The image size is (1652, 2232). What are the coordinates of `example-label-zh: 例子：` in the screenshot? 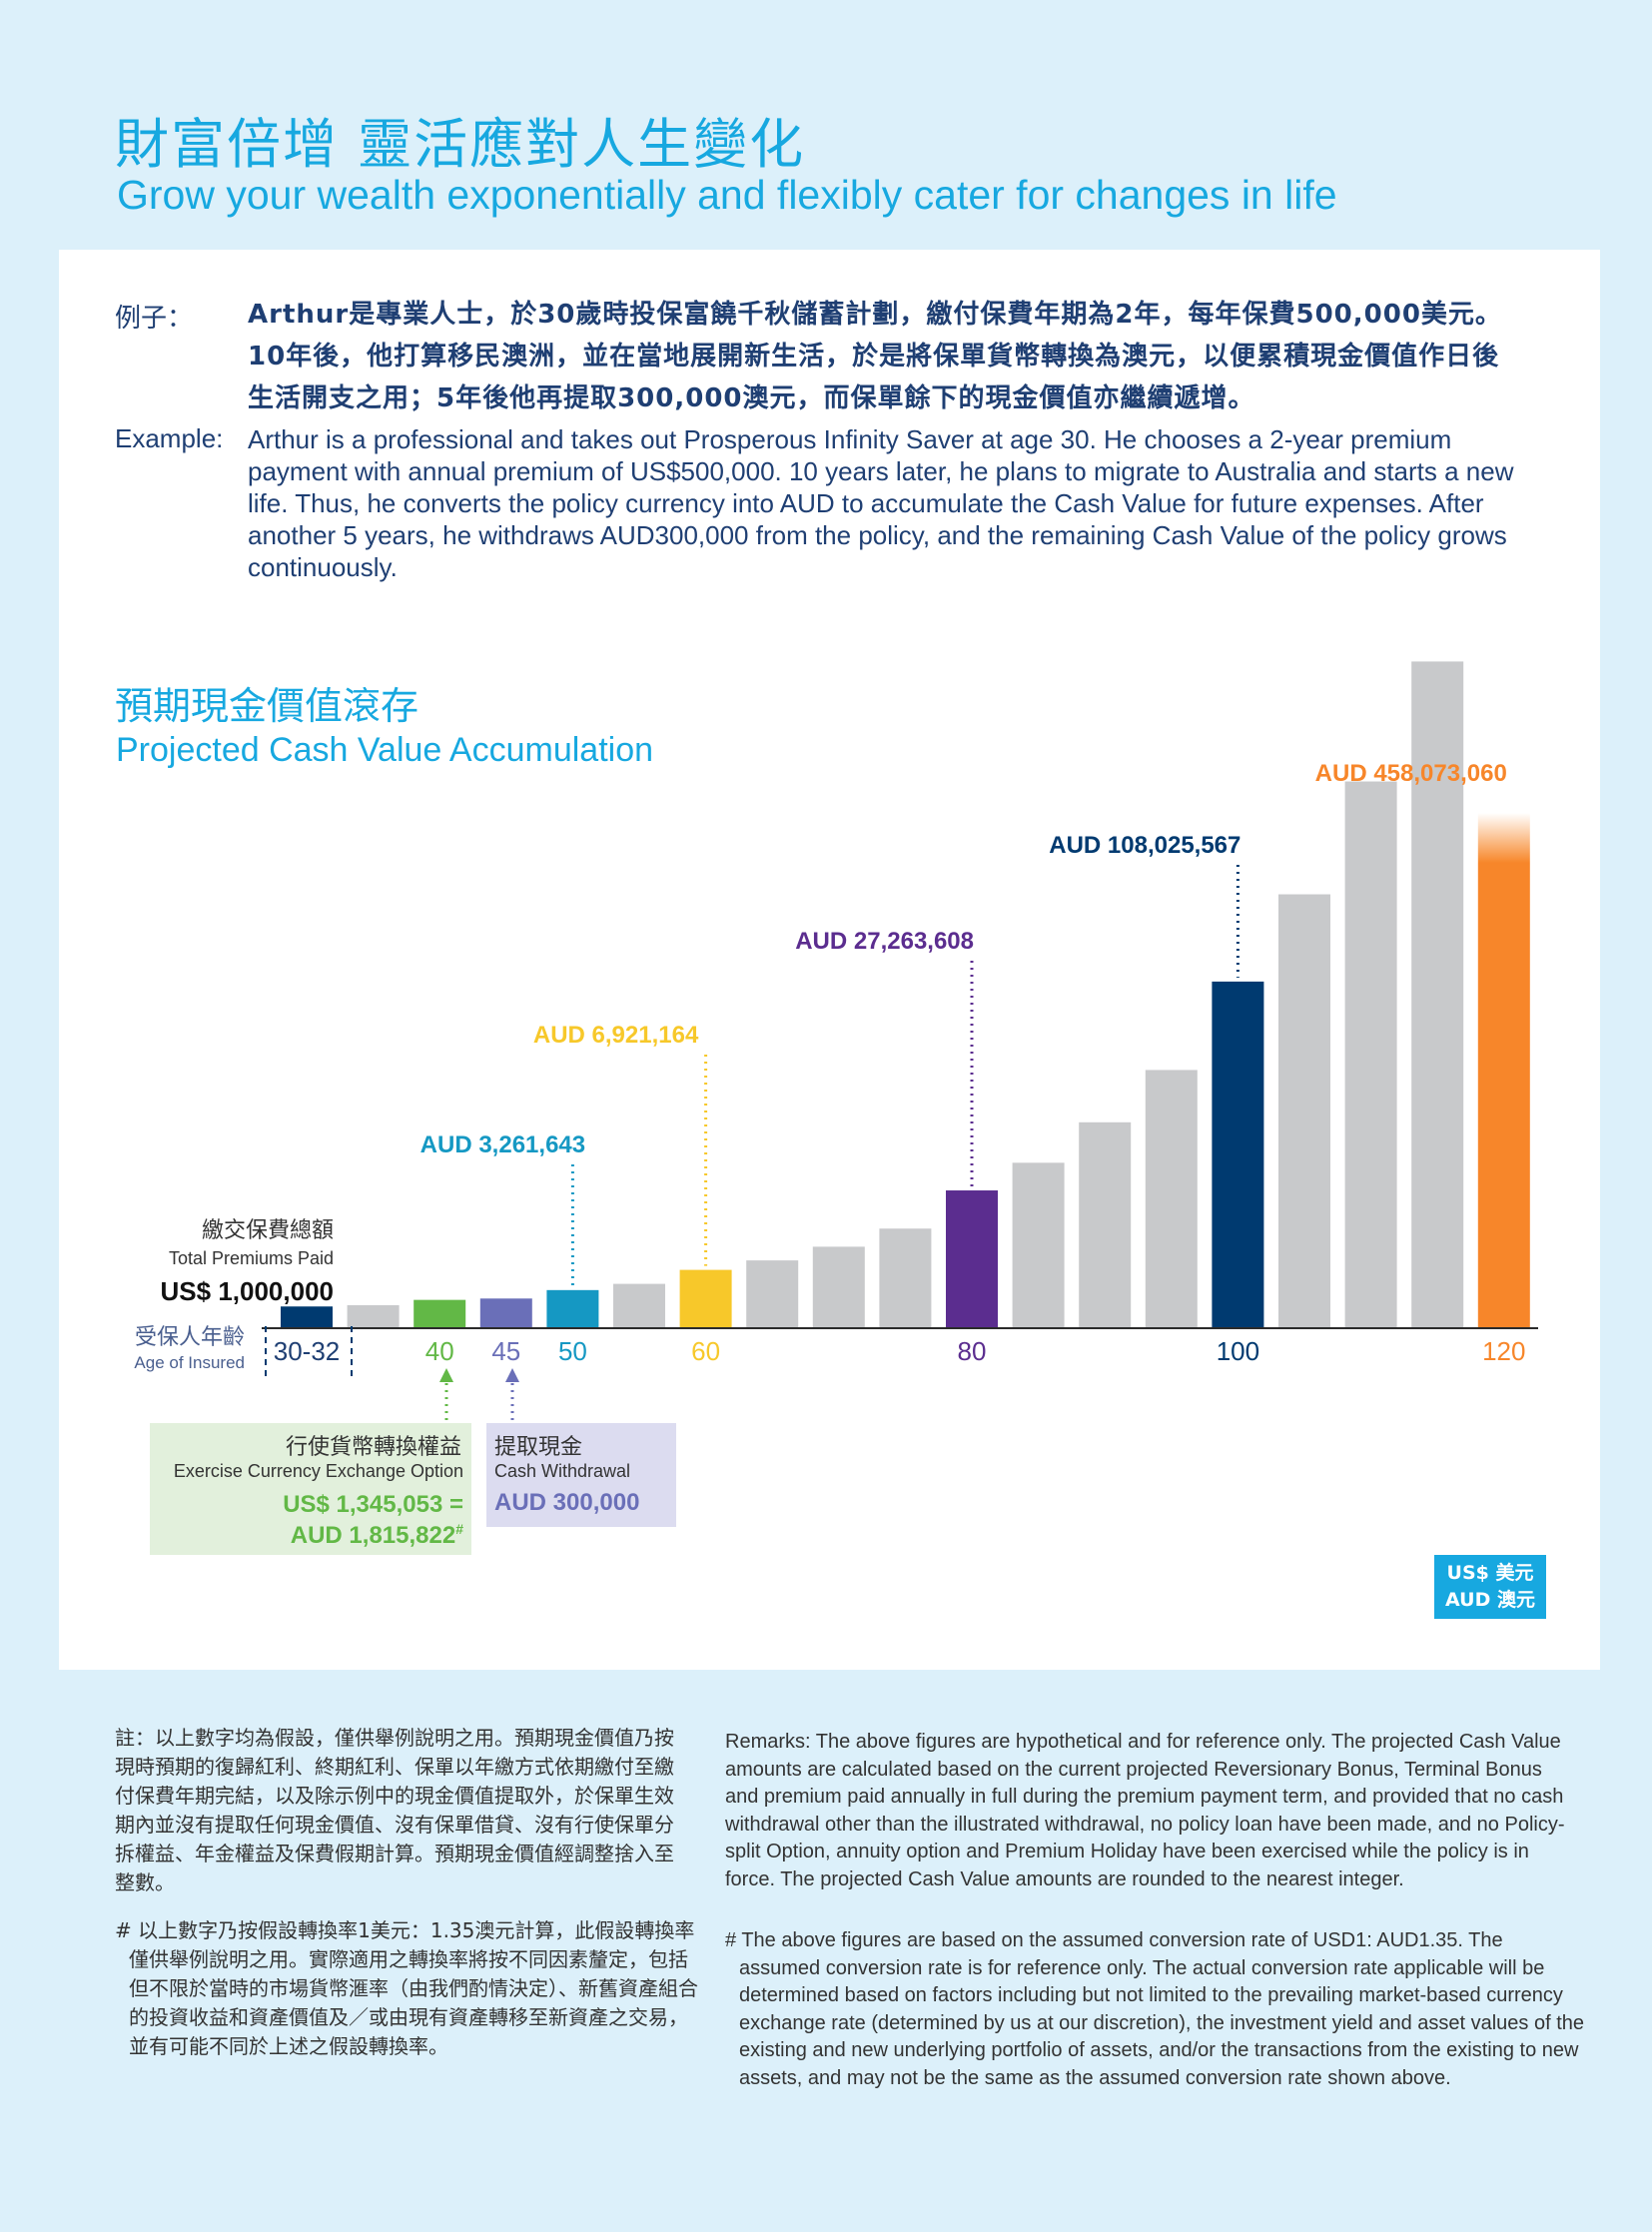 It's located at (154, 319).